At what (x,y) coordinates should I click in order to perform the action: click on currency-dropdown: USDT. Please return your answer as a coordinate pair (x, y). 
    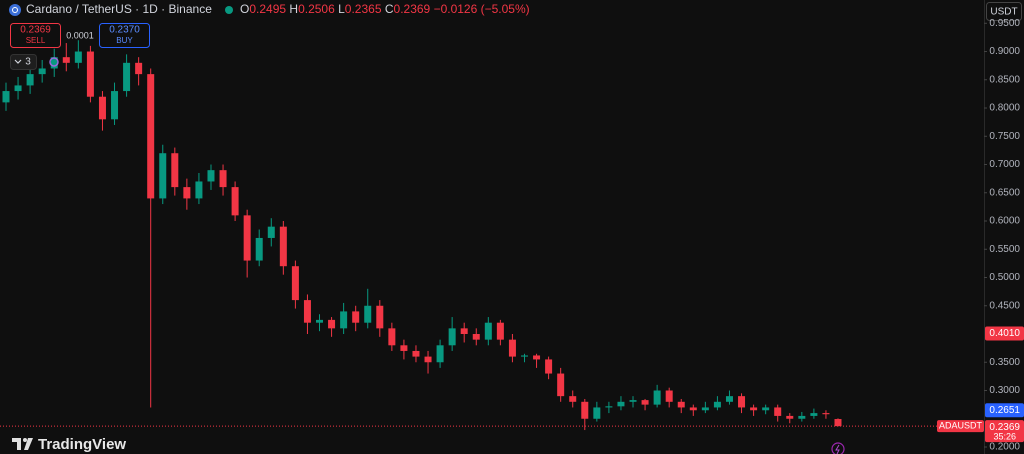
    Looking at the image, I should click on (1004, 11).